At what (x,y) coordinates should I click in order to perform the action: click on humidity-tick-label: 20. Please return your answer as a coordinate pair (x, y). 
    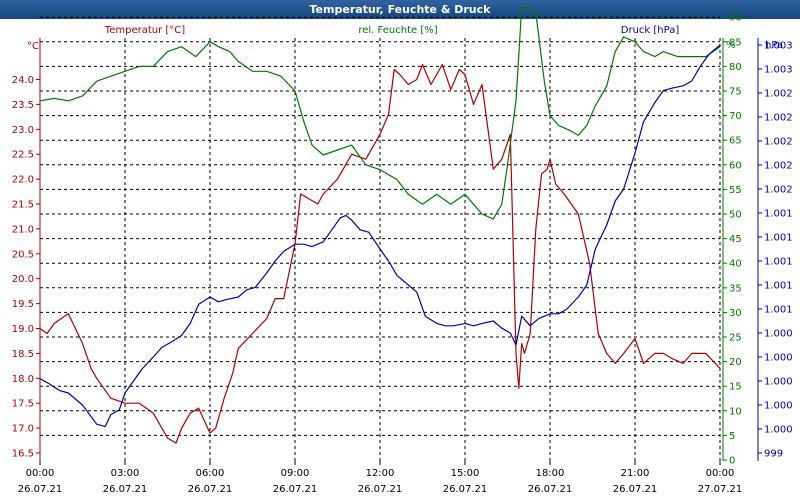
    Looking at the image, I should click on (735, 362).